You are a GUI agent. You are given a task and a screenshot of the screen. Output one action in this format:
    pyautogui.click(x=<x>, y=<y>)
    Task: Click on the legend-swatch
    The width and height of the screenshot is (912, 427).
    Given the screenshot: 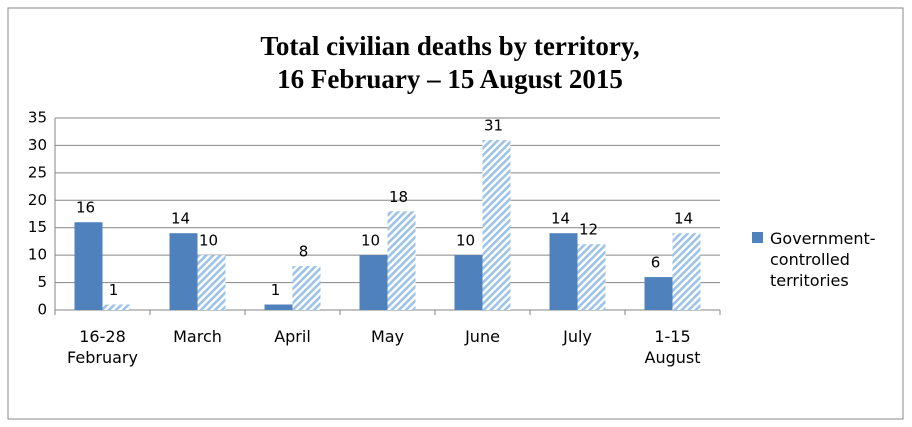 What is the action you would take?
    pyautogui.click(x=757, y=237)
    